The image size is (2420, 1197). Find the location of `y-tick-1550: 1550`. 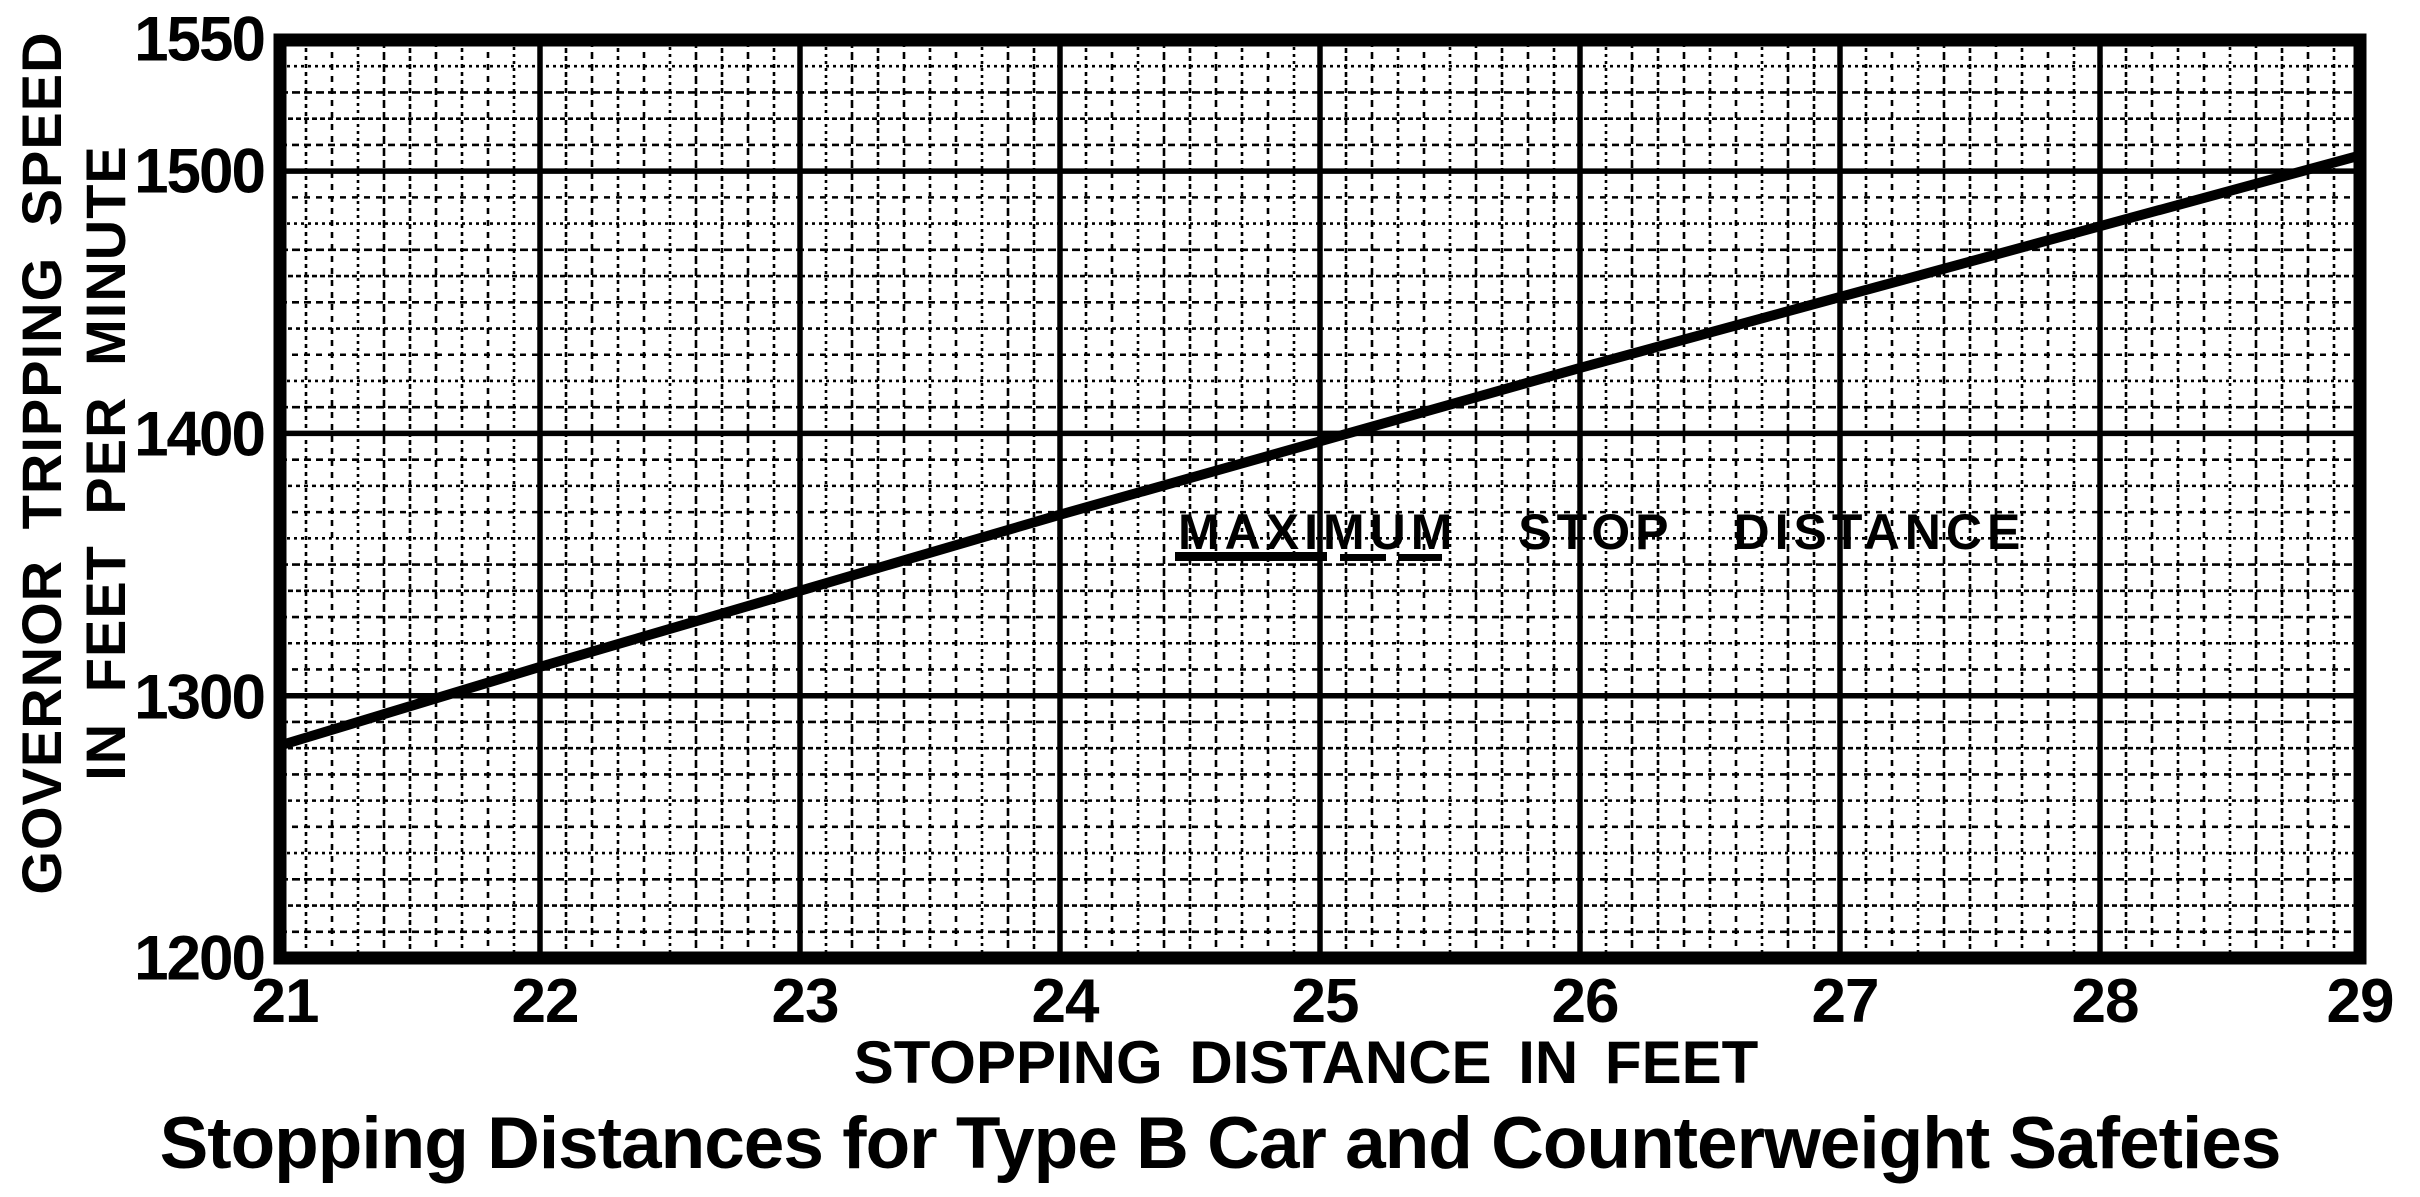

y-tick-1550: 1550 is located at coordinates (200, 39).